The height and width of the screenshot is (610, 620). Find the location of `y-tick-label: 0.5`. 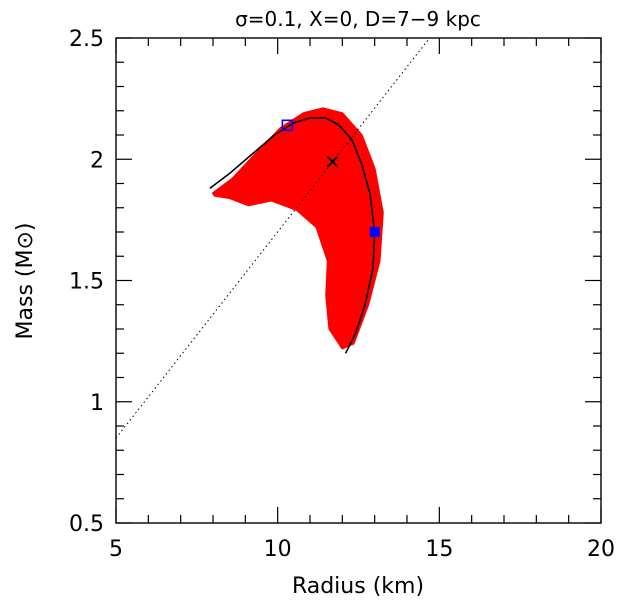

y-tick-label: 0.5 is located at coordinates (86, 524).